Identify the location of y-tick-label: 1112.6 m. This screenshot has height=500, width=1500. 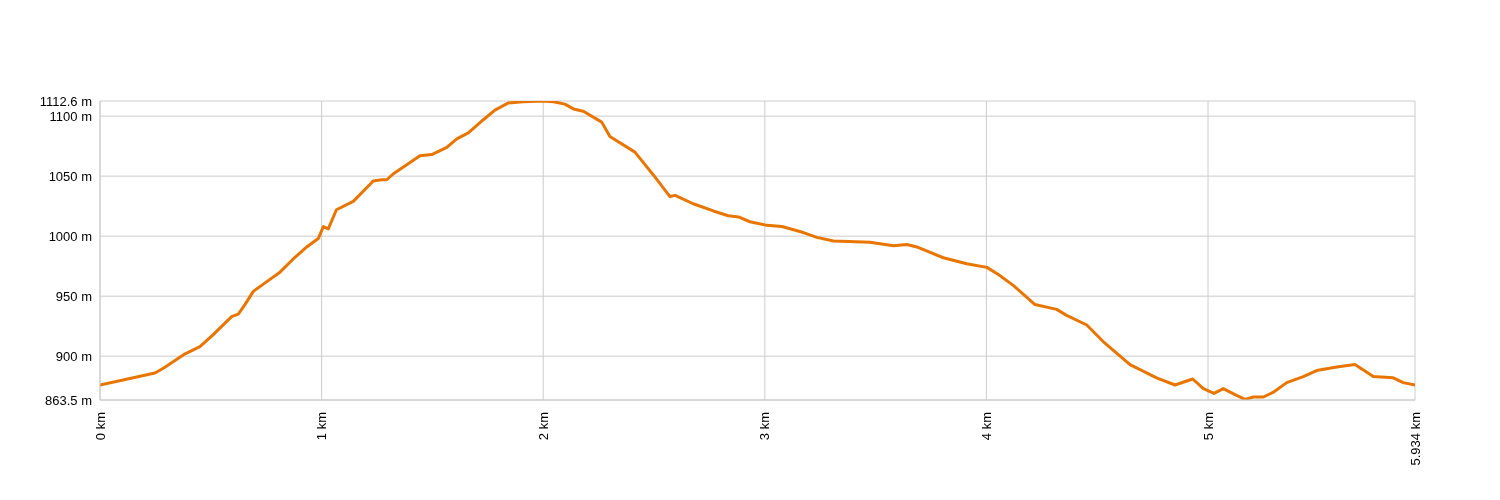
(65, 101).